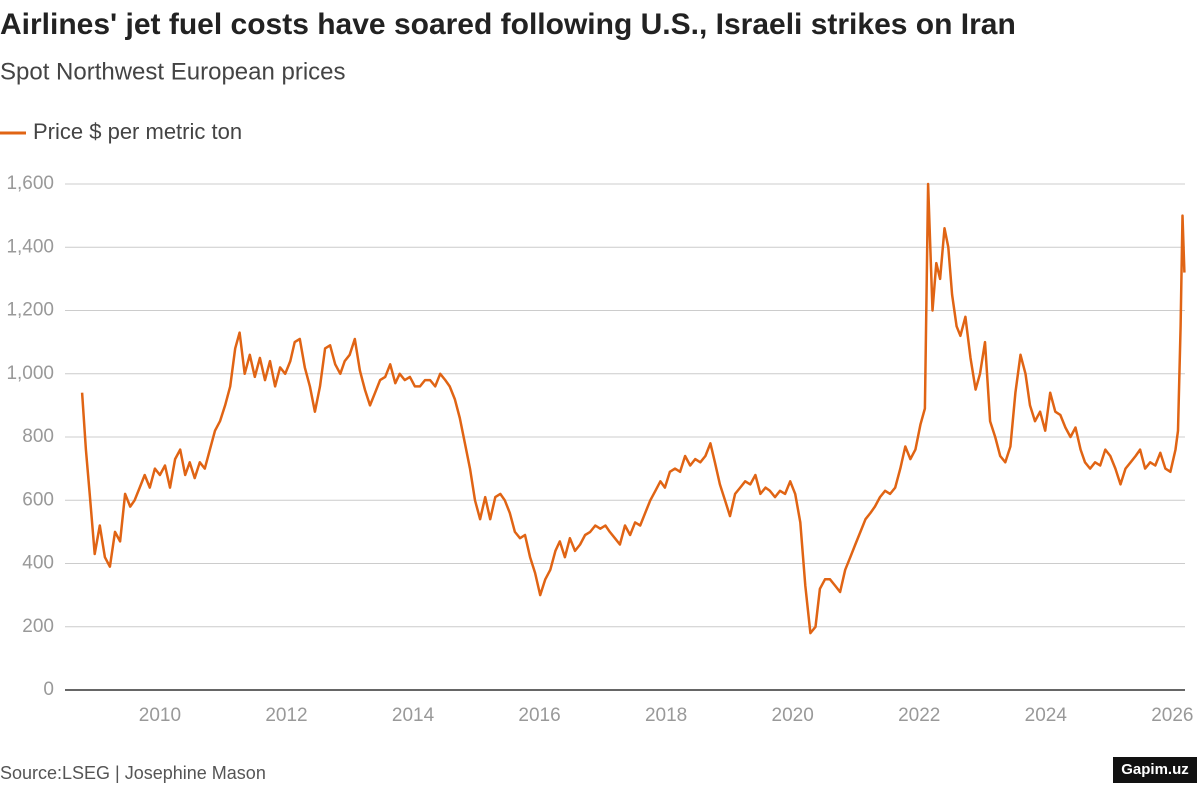  Describe the element at coordinates (793, 715) in the screenshot. I see `x-tick-label: 2020` at that location.